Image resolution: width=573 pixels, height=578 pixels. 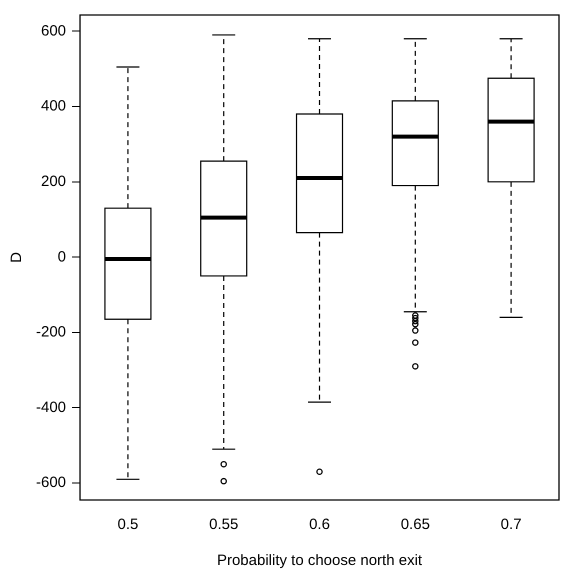 What do you see at coordinates (53, 181) in the screenshot?
I see `y-tick-label: 200` at bounding box center [53, 181].